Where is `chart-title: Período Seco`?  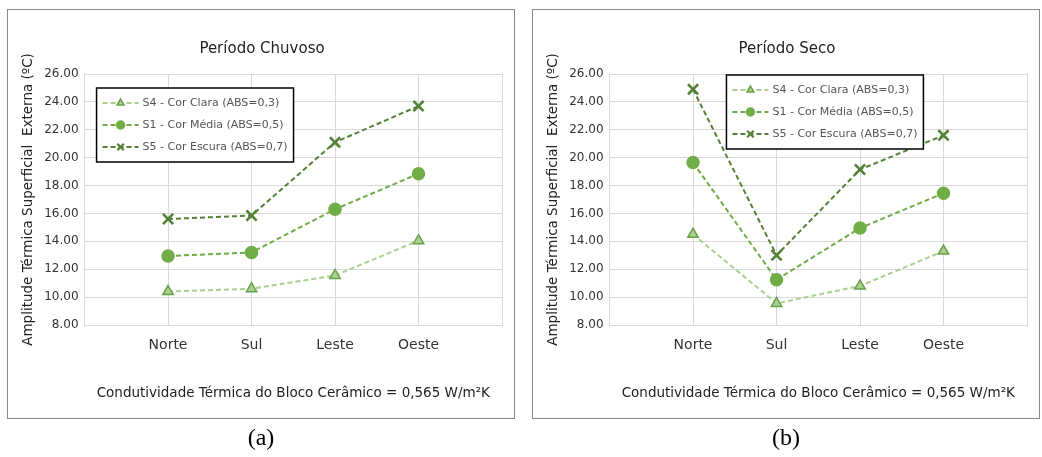
chart-title: Período Seco is located at coordinates (787, 47).